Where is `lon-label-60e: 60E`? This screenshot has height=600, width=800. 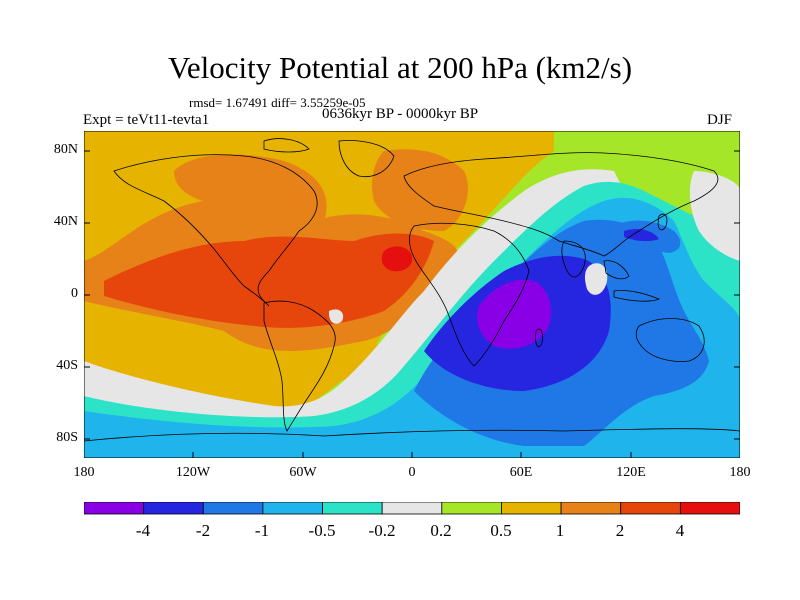 lon-label-60e: 60E is located at coordinates (521, 472).